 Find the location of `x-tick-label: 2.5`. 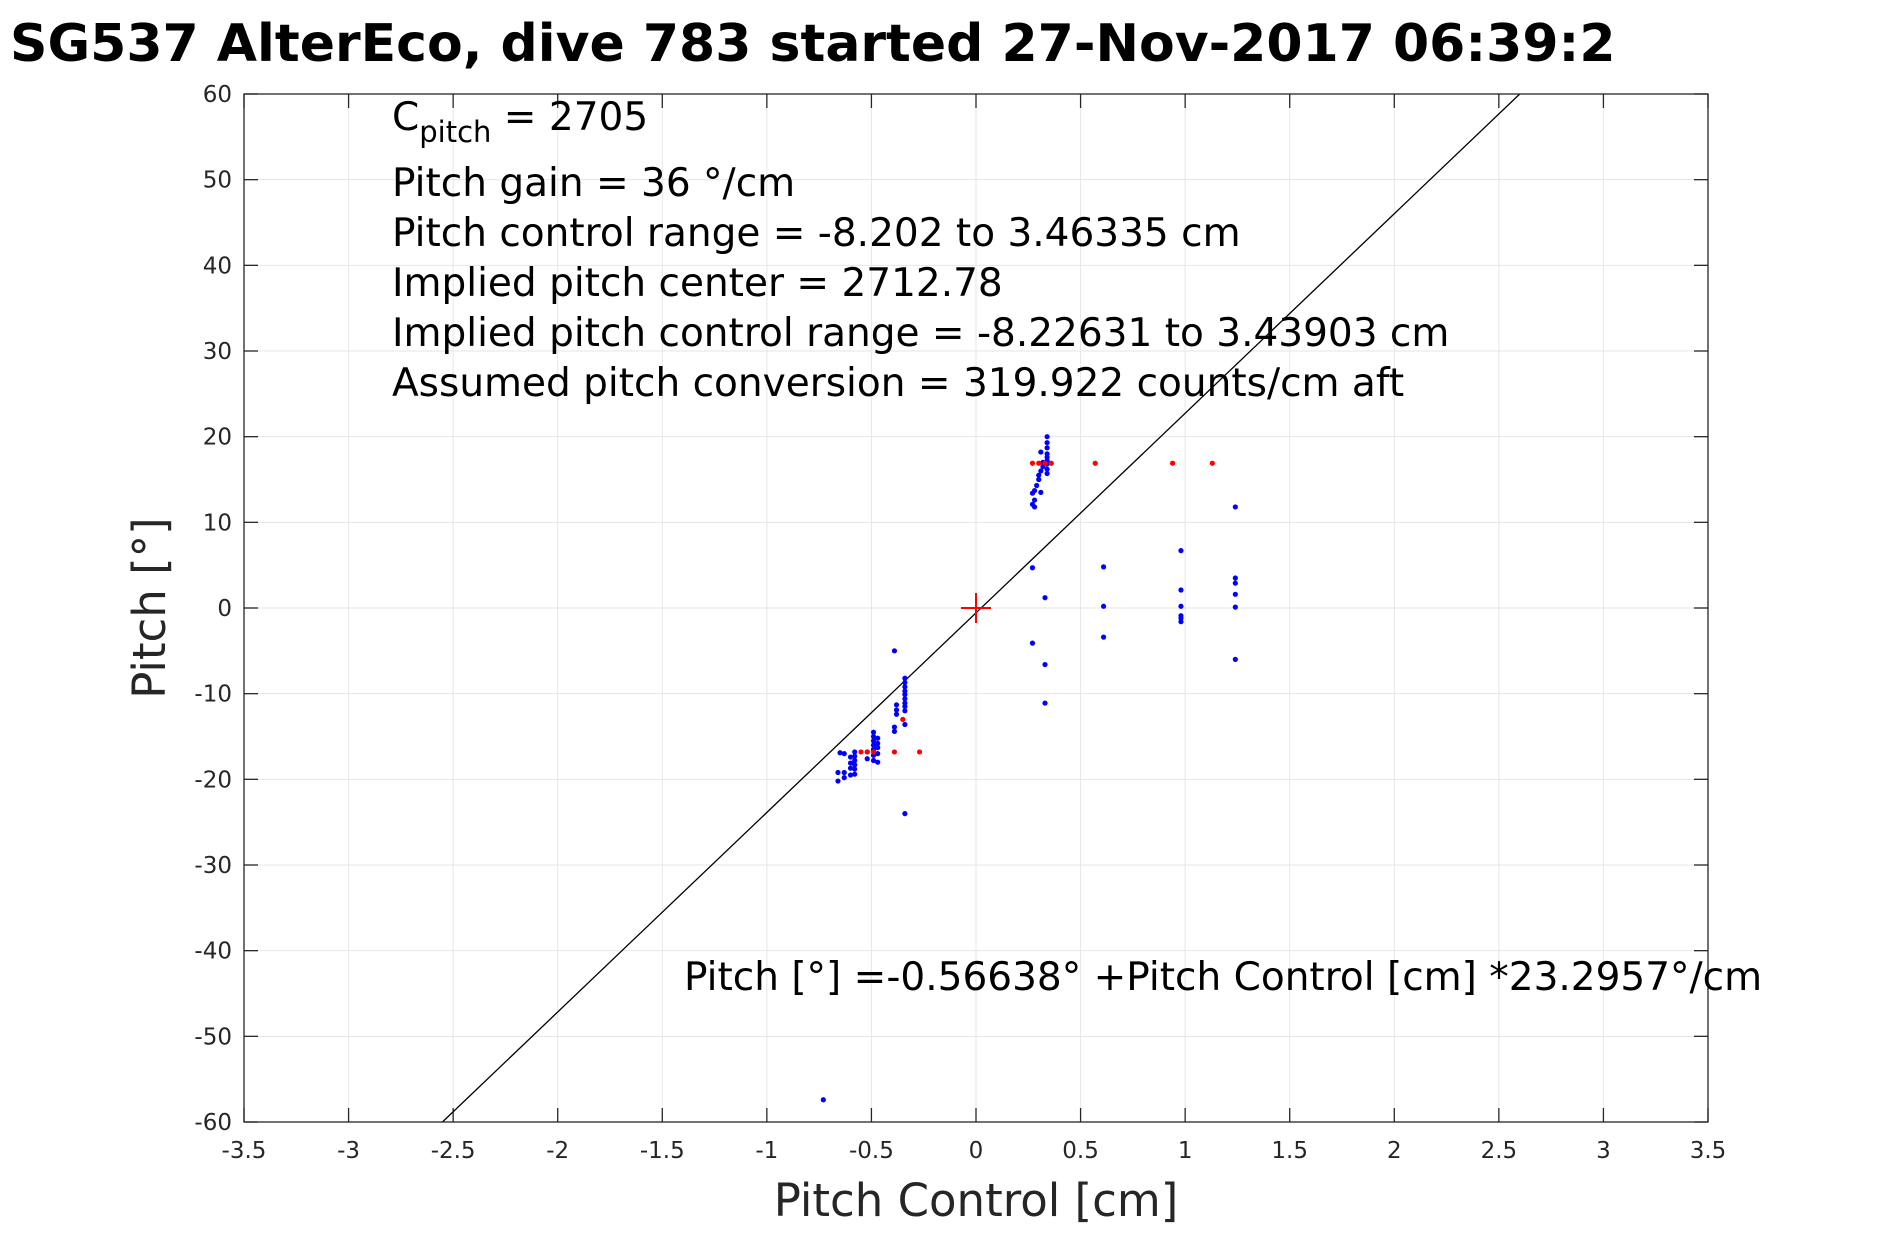

x-tick-label: 2.5 is located at coordinates (1499, 1151).